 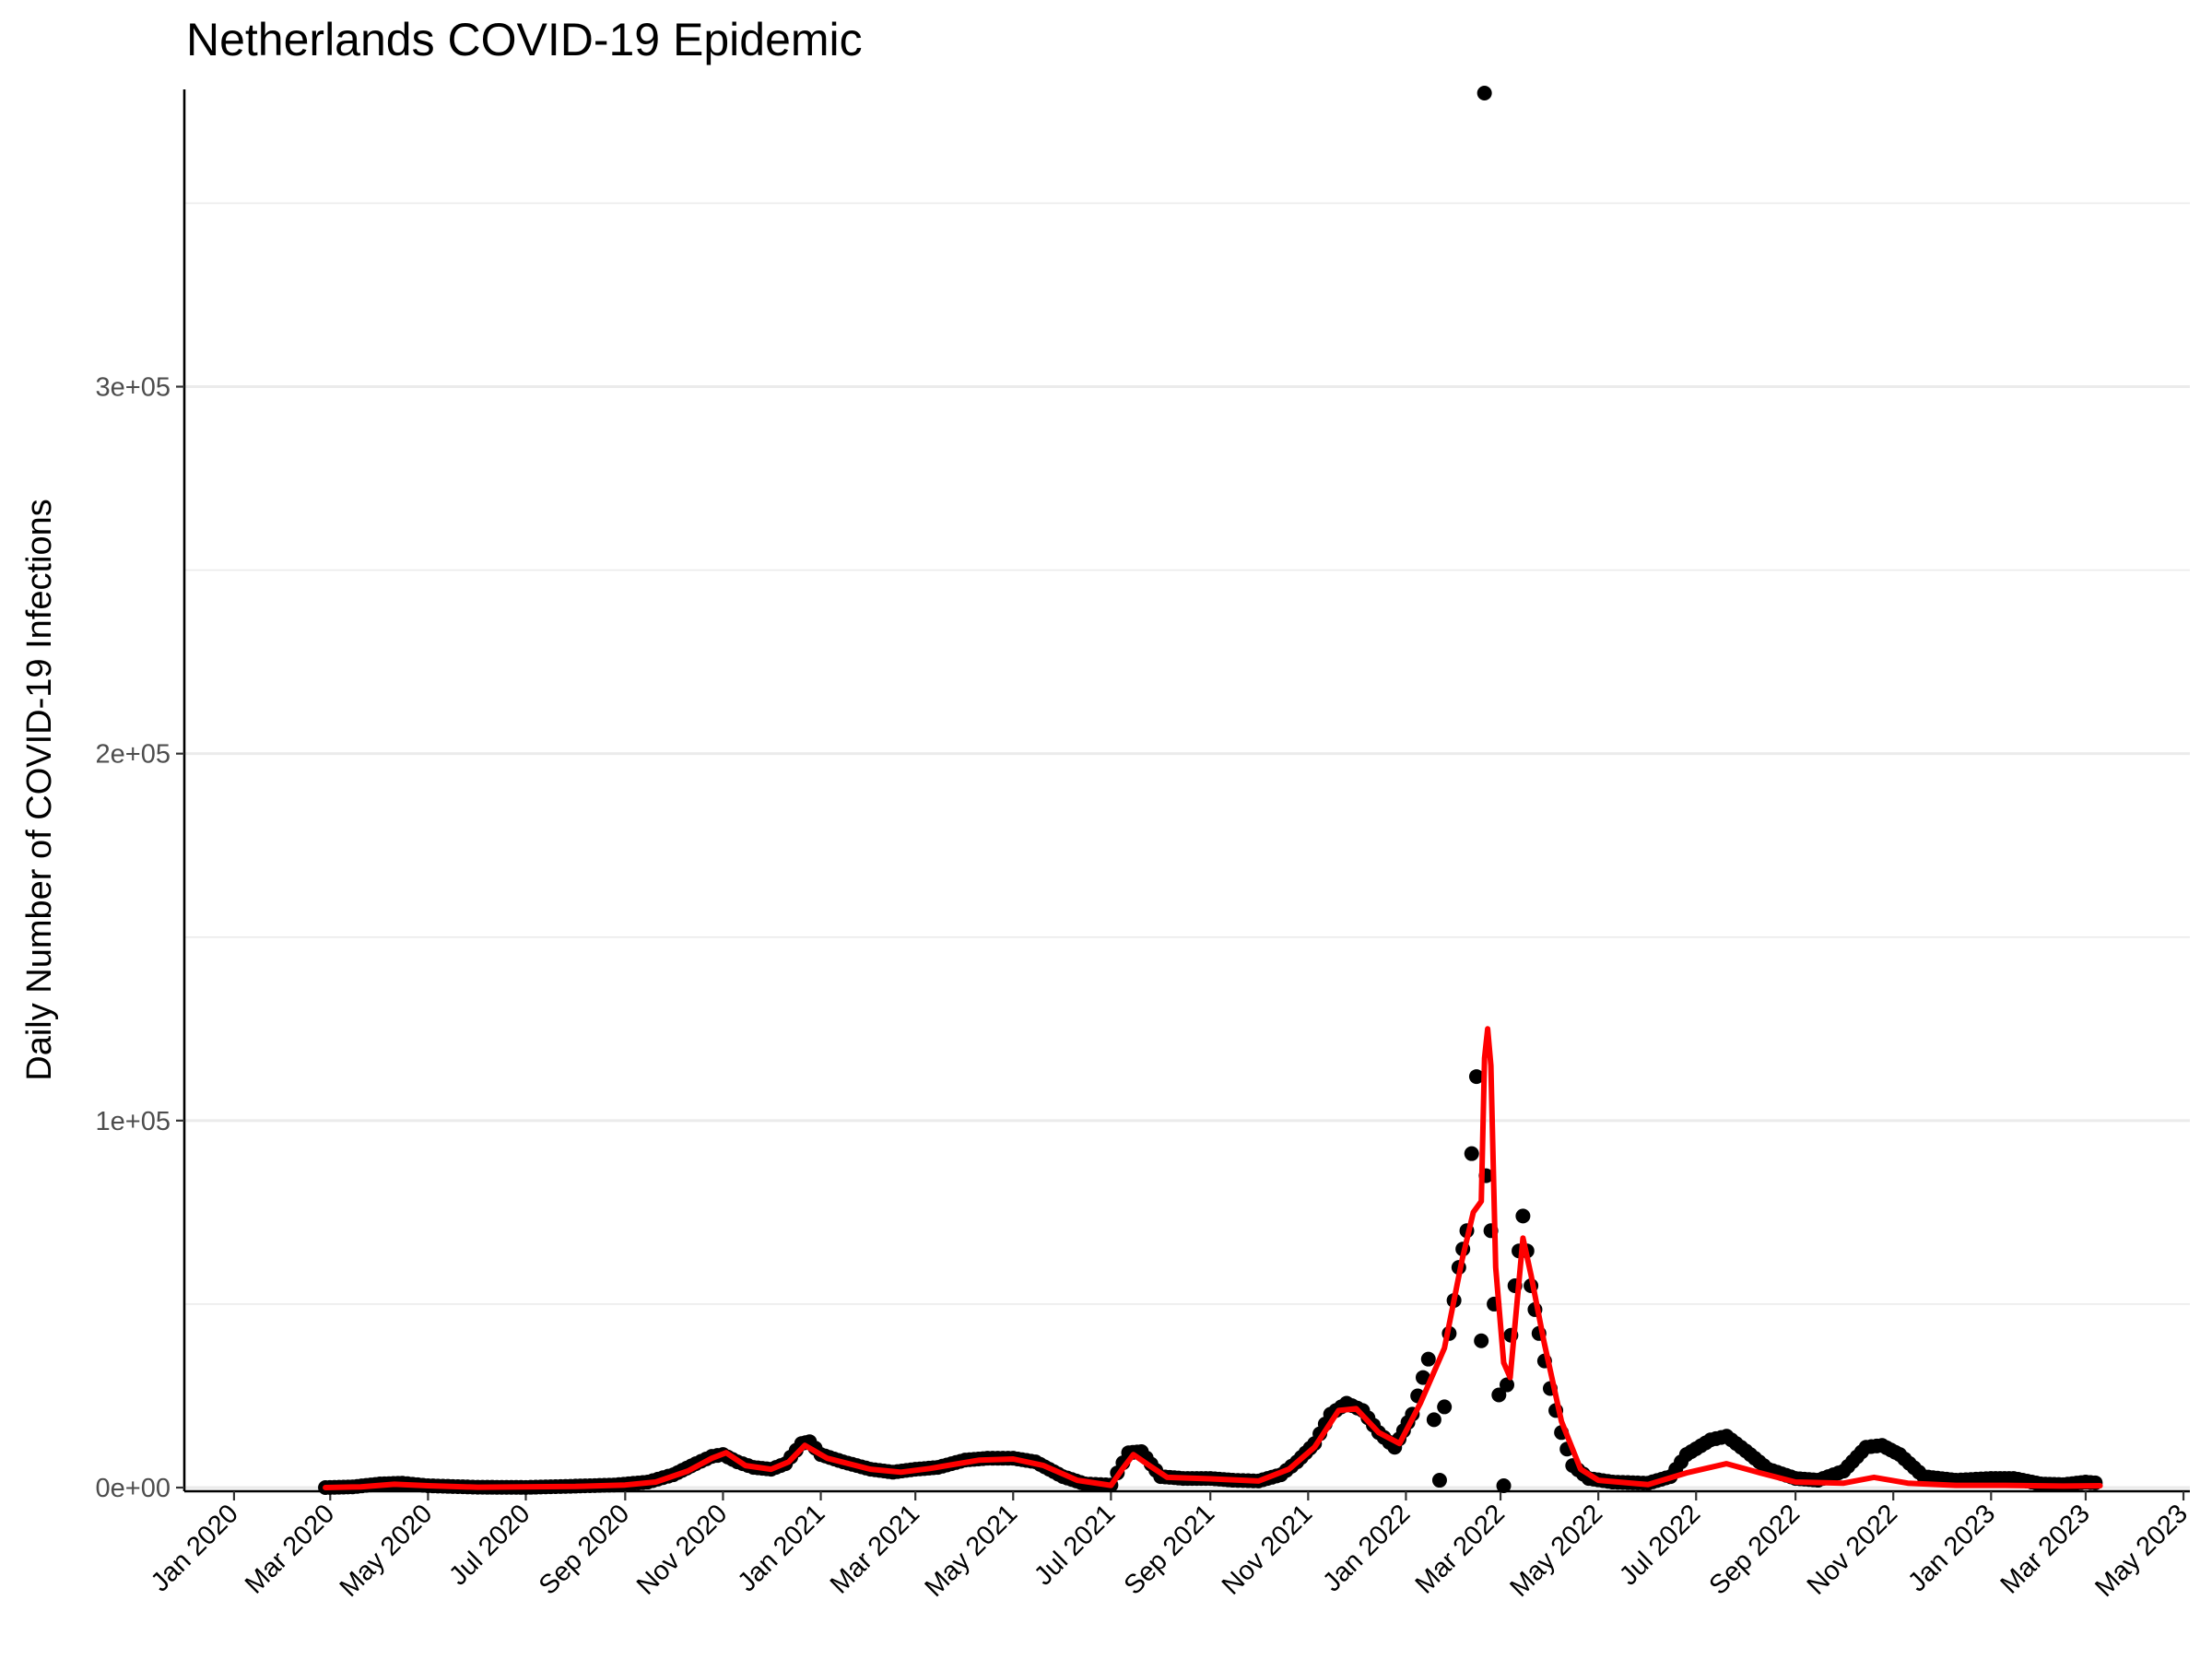 What do you see at coordinates (133, 755) in the screenshot?
I see `y-tick-label: 2e+05` at bounding box center [133, 755].